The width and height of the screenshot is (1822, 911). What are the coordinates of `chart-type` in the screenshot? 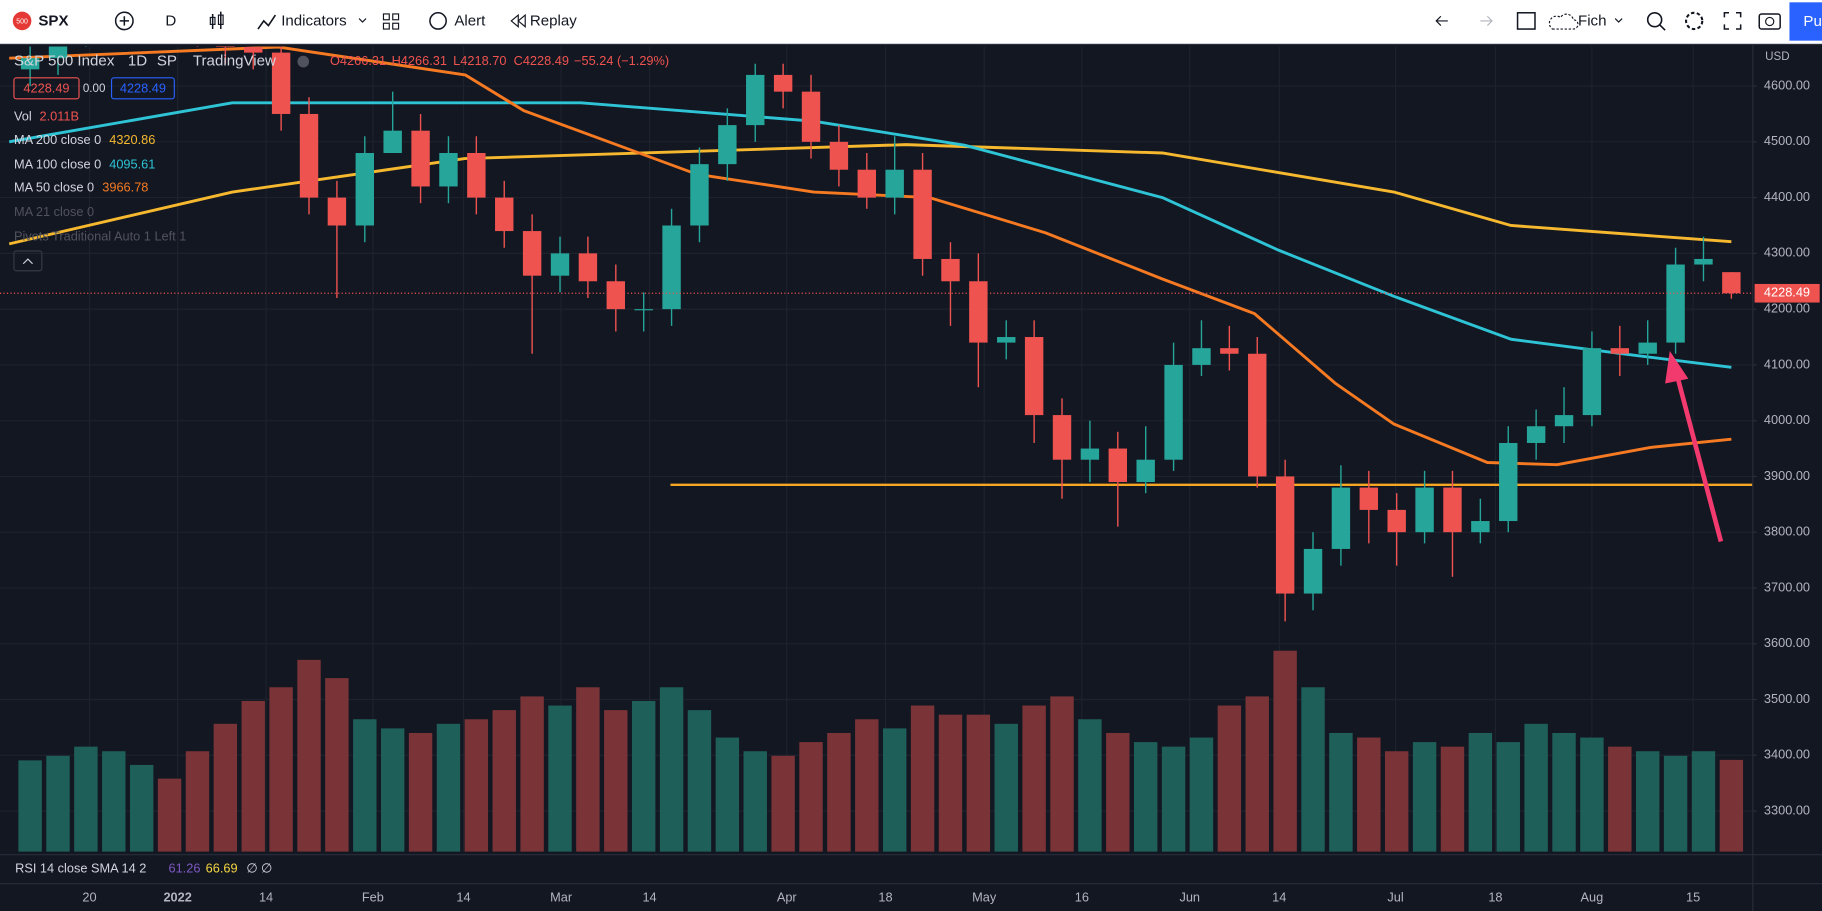 It's located at (216, 20).